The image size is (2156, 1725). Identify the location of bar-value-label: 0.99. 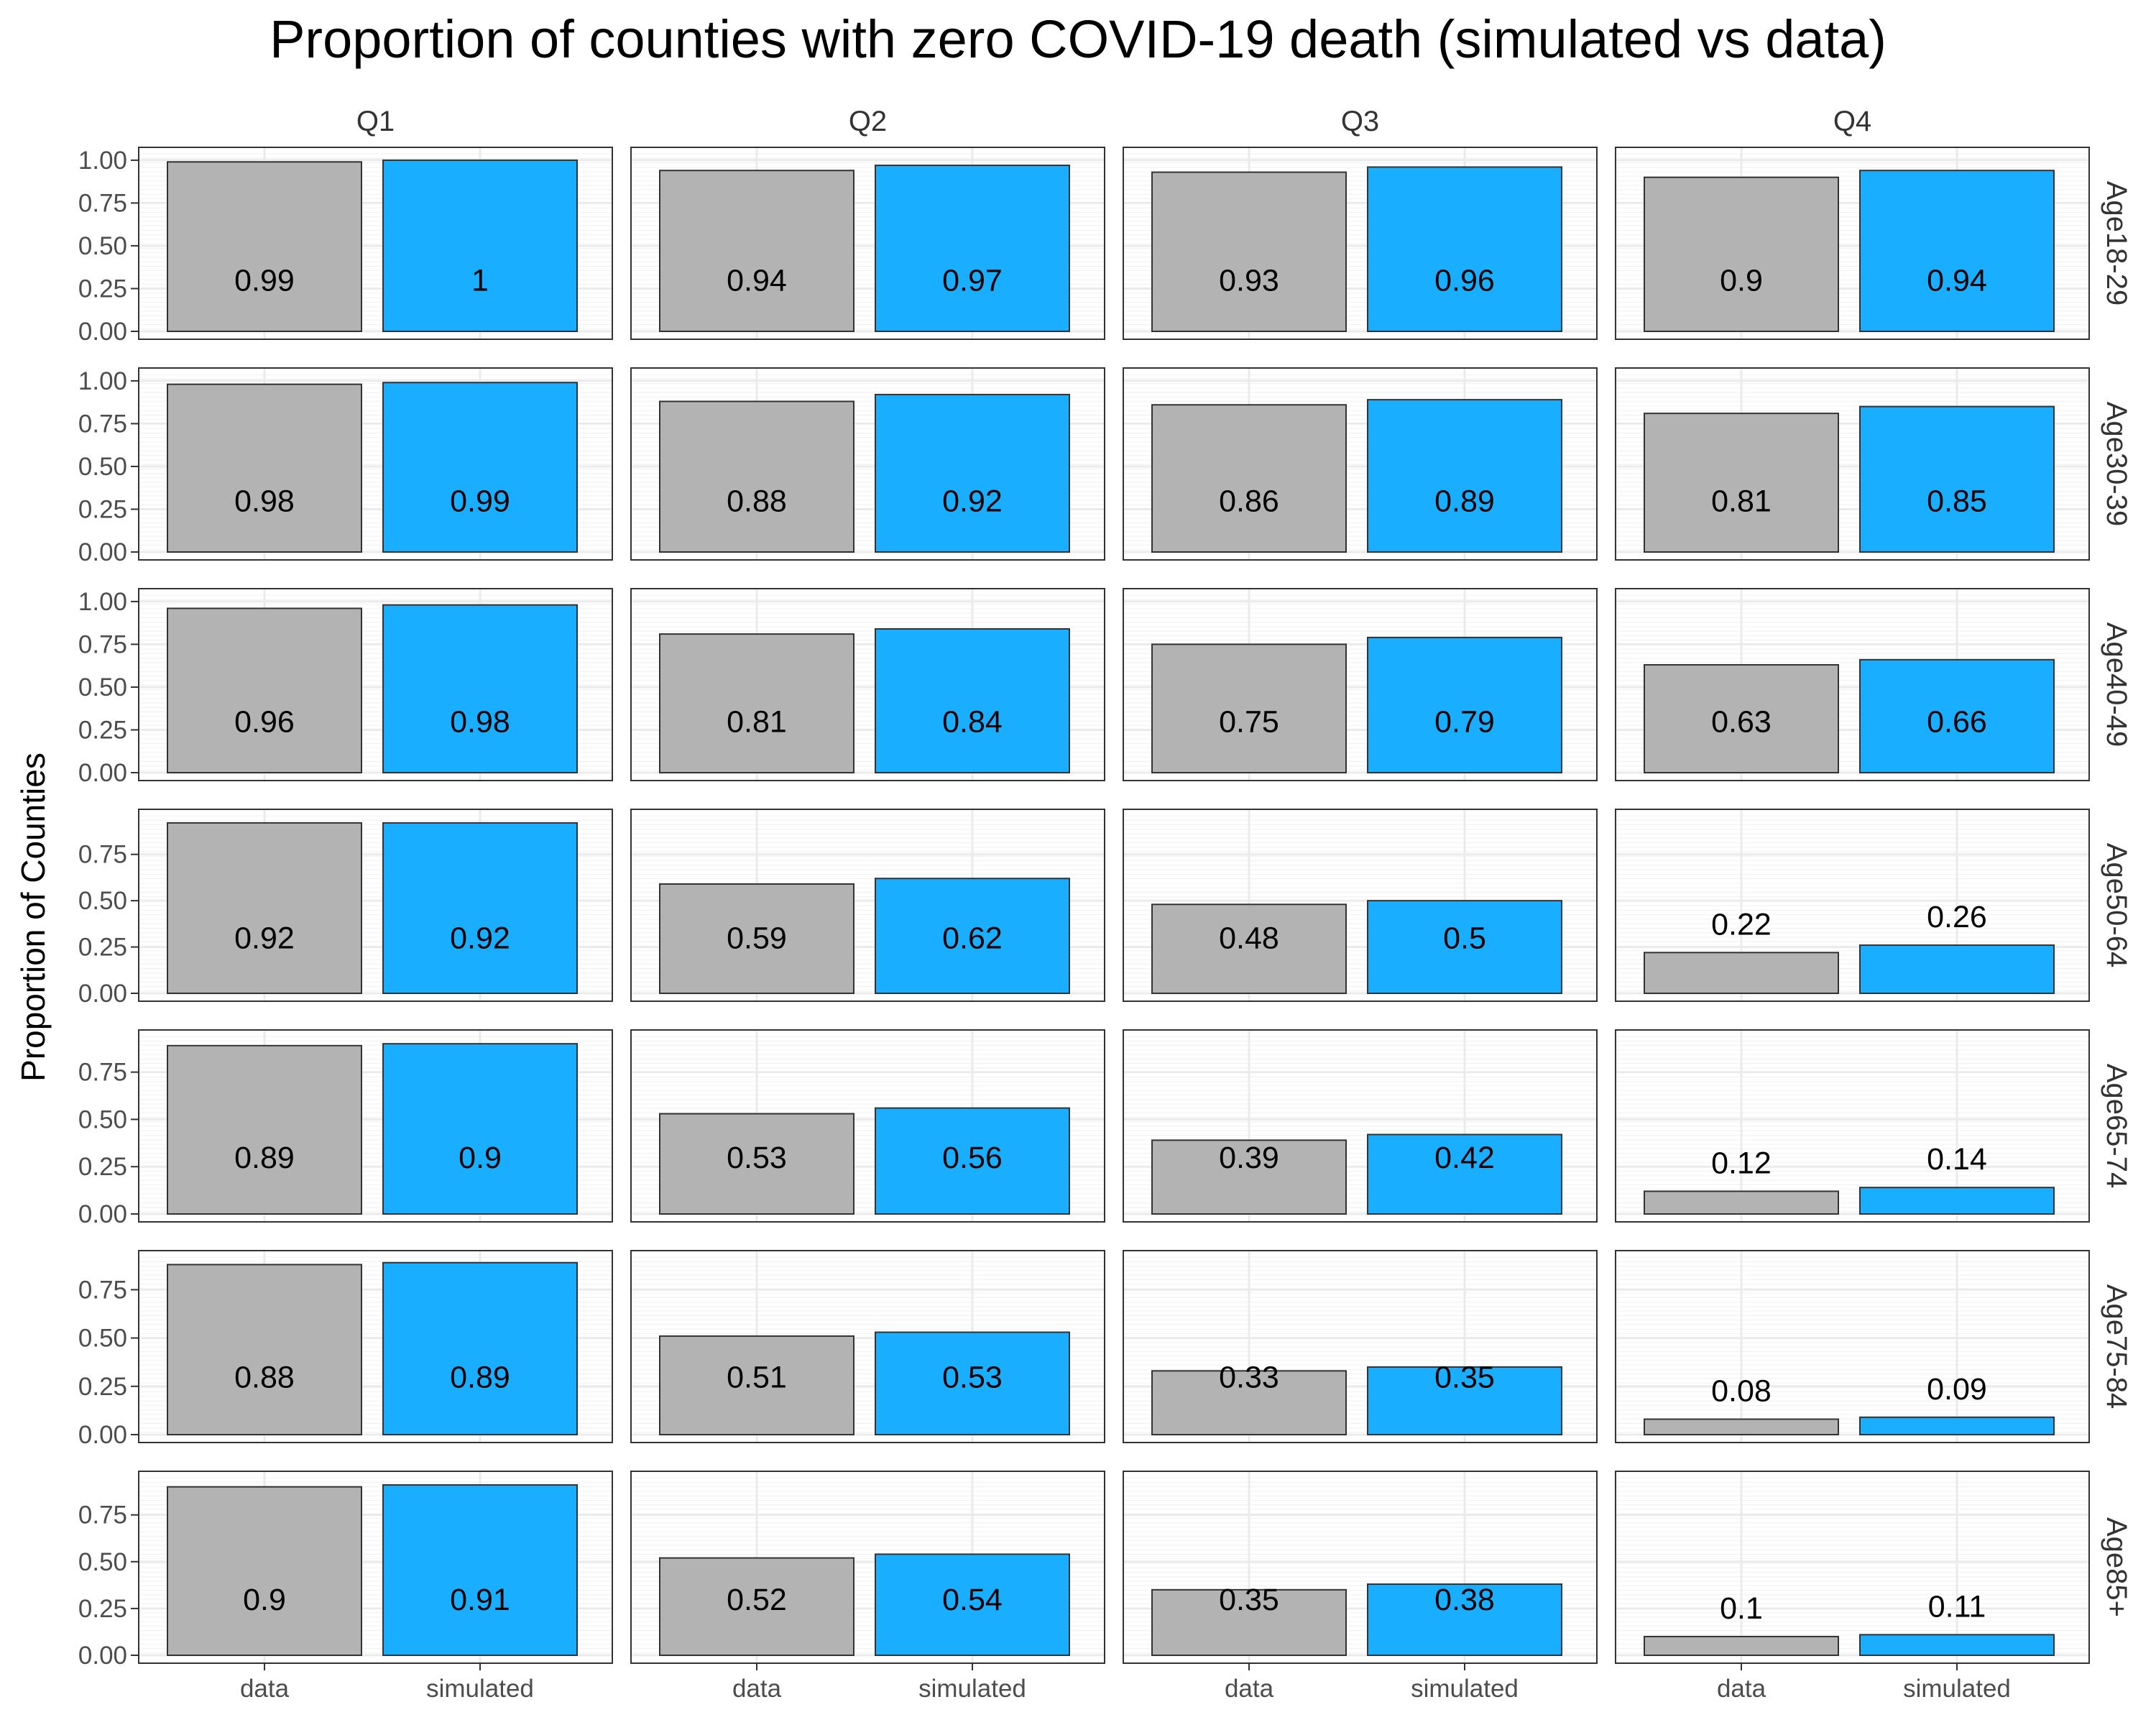
(264, 281).